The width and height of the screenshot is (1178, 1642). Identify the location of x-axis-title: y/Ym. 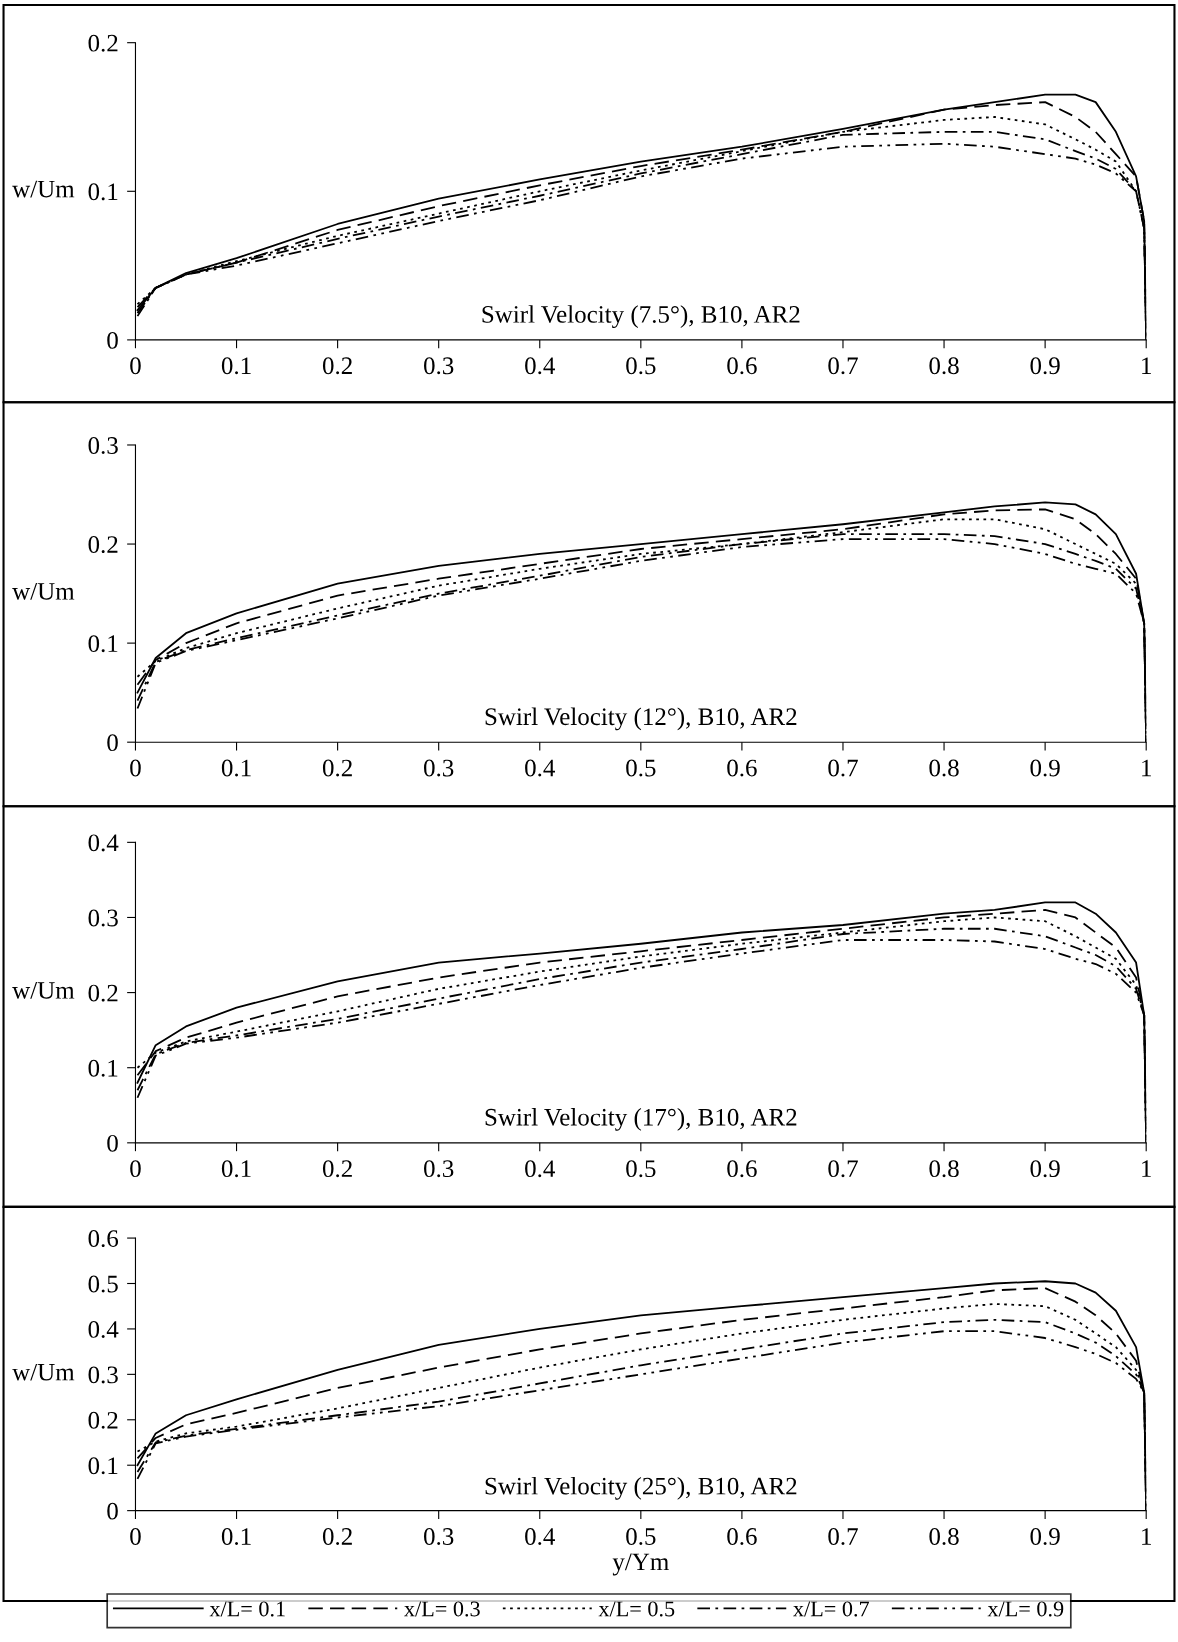
(640, 1564).